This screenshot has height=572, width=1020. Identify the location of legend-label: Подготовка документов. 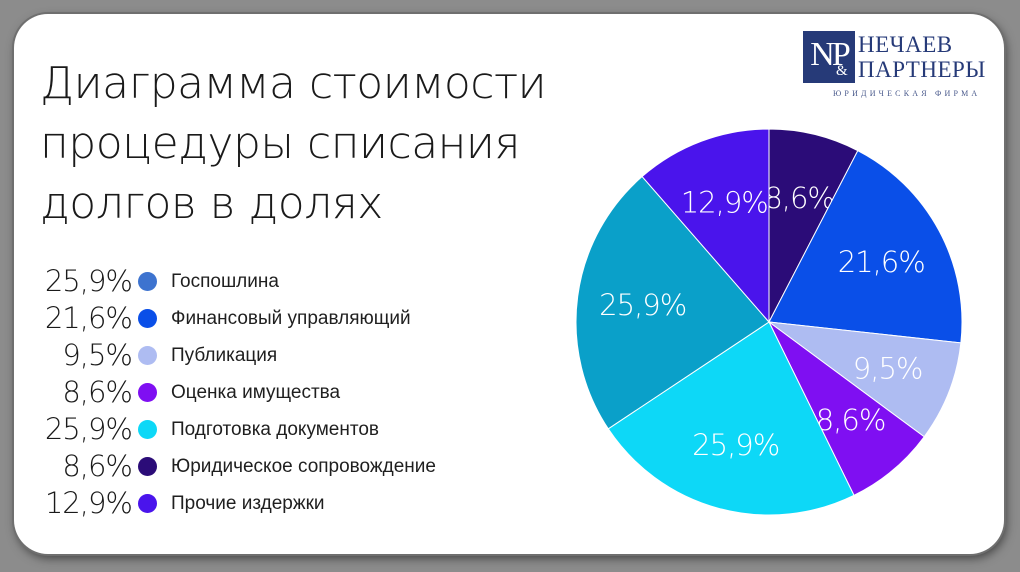
(275, 429).